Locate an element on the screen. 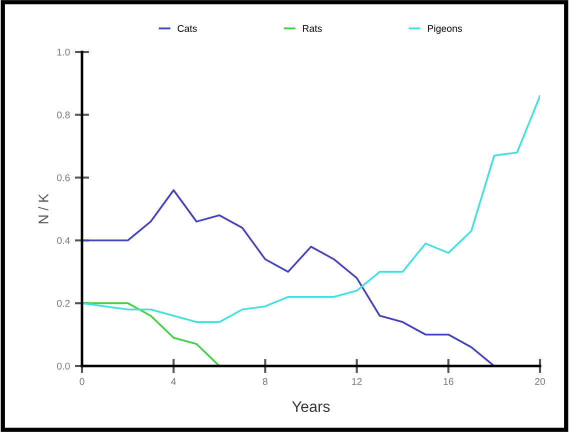 Image resolution: width=569 pixels, height=432 pixels. y-tick-label: 0.2 is located at coordinates (63, 303).